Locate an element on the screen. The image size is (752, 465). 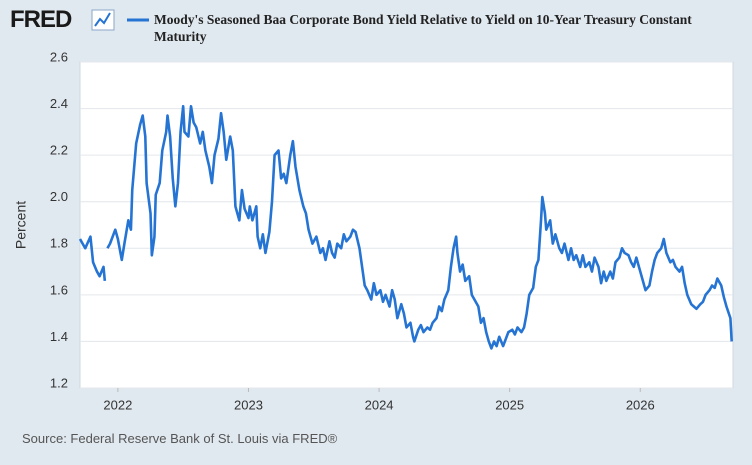
x-tick-label: 2024 is located at coordinates (379, 404).